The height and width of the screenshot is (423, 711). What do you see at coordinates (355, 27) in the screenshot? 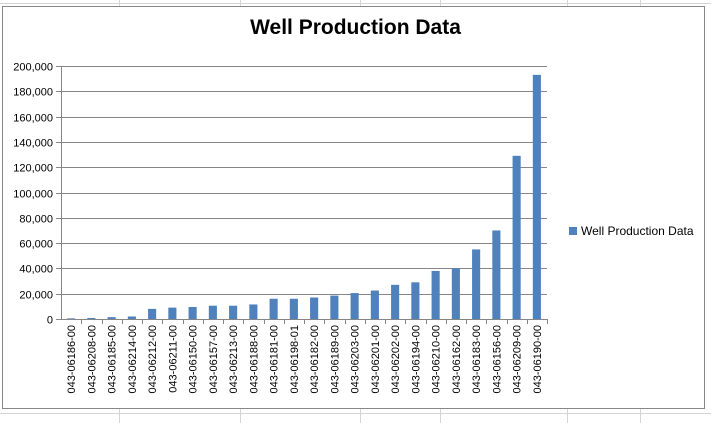
I see `chart-title: Well Production Data` at bounding box center [355, 27].